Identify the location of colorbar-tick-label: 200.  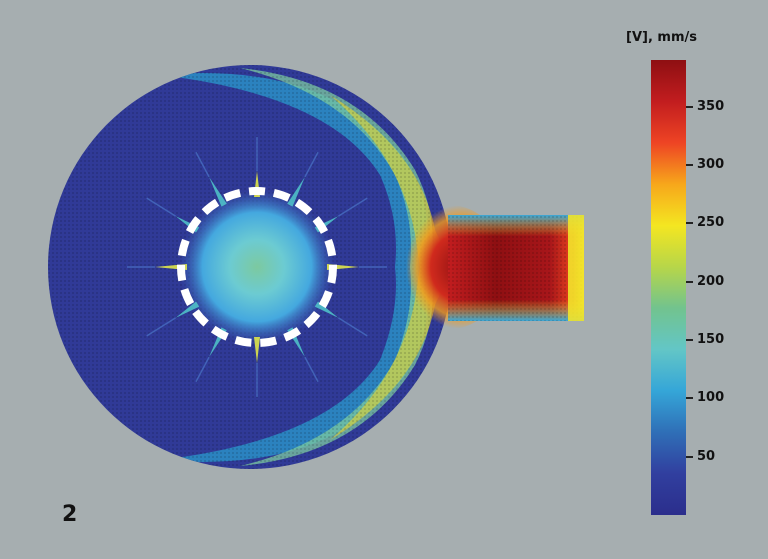
(711, 281).